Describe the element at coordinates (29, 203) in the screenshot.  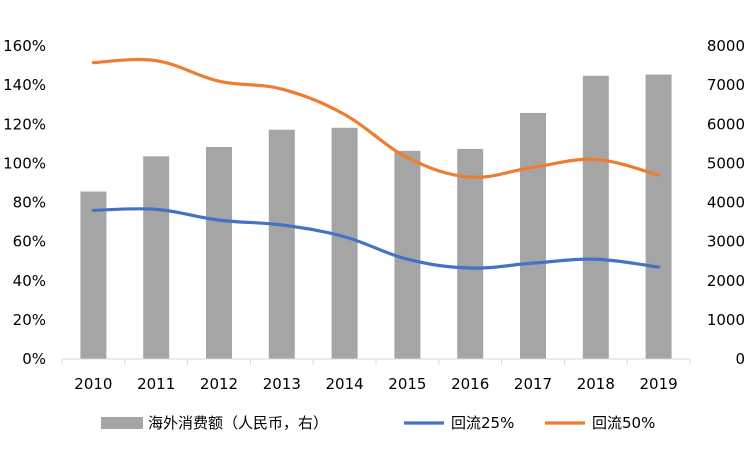
I see `left-y-tick-label: 80%` at that location.